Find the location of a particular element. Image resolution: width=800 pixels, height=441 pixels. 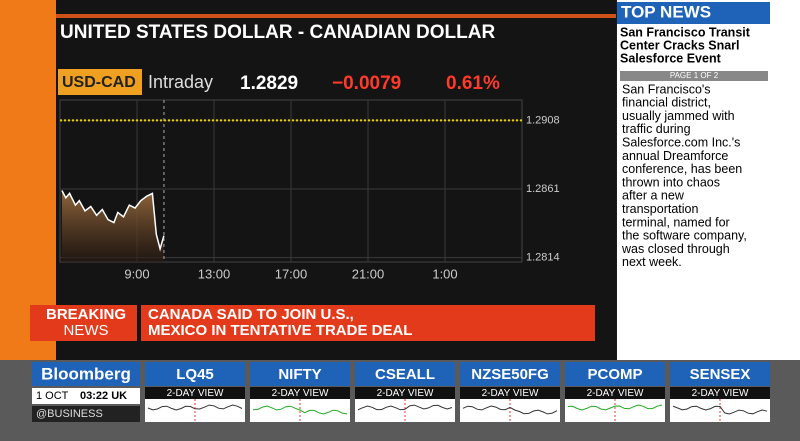

time: 03:22 UK is located at coordinates (103, 396).